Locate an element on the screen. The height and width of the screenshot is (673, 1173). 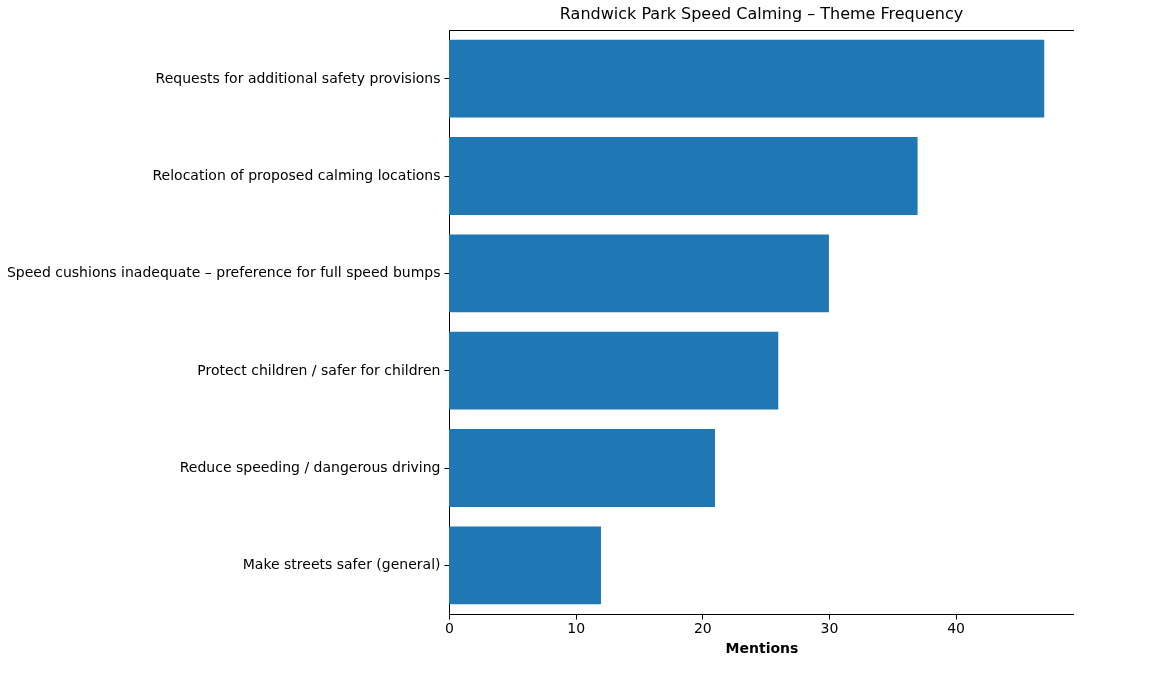
y-tick-label: Reduce speeding / dangerous driving is located at coordinates (310, 467).